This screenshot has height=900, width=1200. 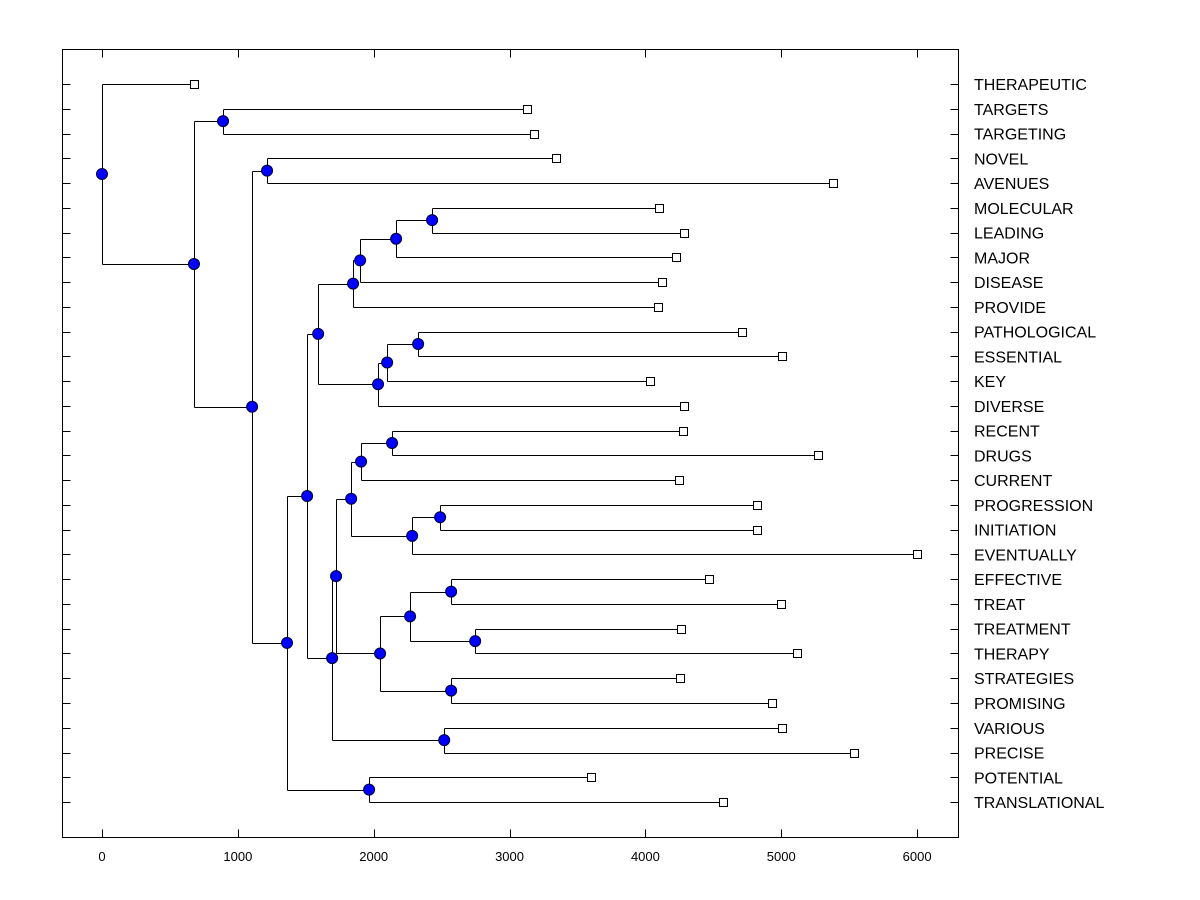 I want to click on x-tick-label: 0, so click(x=101, y=856).